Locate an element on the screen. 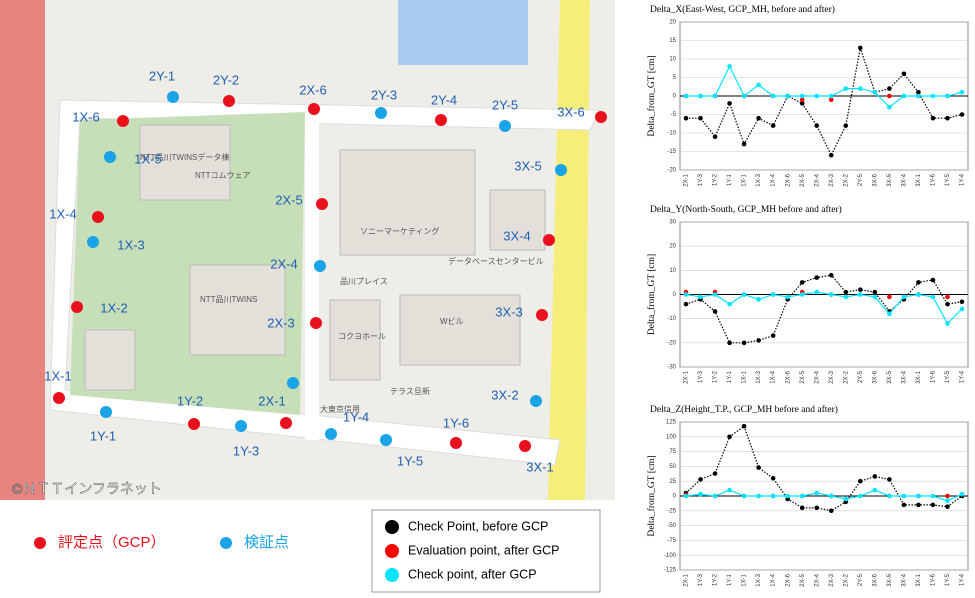  road is located at coordinates (312, 275).